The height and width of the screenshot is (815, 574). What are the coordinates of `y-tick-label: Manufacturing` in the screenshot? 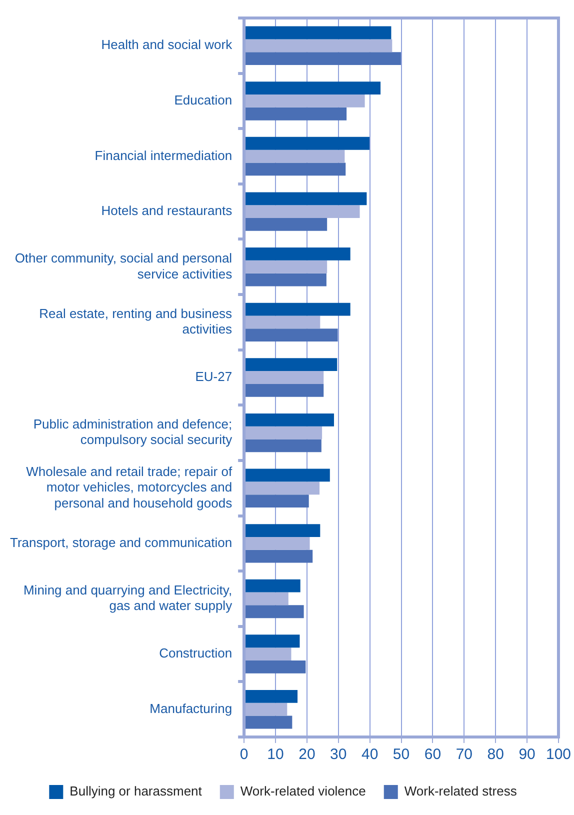 It's located at (191, 708).